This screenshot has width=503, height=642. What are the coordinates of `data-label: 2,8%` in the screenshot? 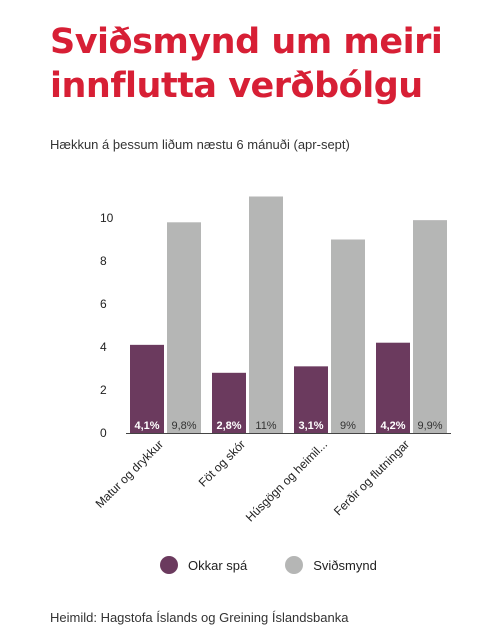 It's located at (228, 426).